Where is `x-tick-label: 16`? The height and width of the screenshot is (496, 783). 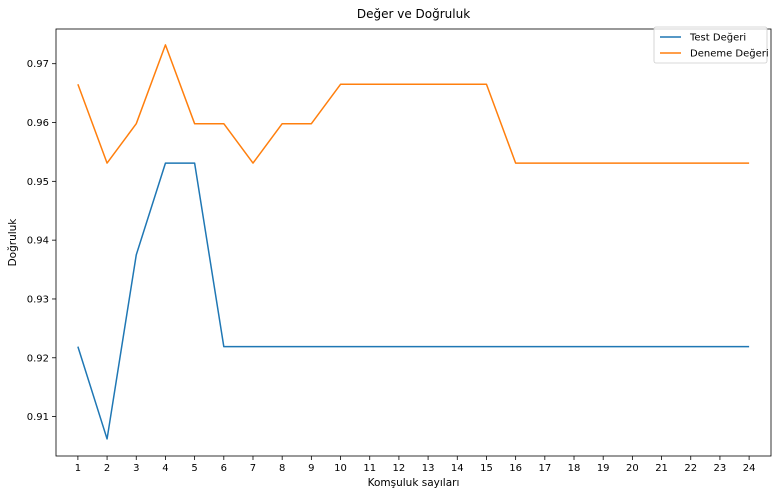
x-tick-label: 16 is located at coordinates (515, 468).